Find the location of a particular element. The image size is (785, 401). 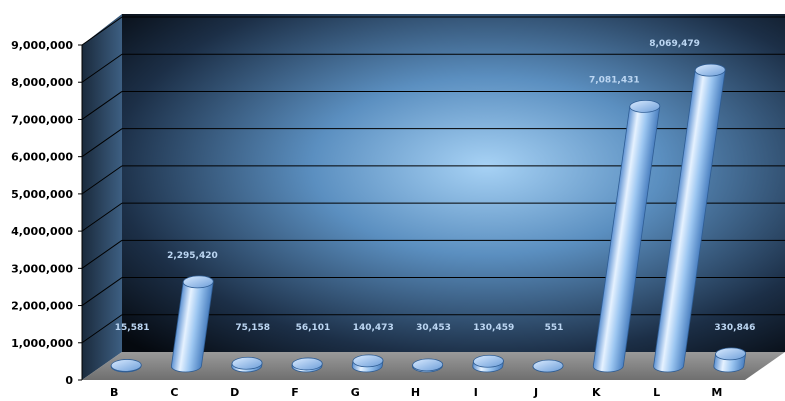

x-tick-label: D is located at coordinates (234, 392).